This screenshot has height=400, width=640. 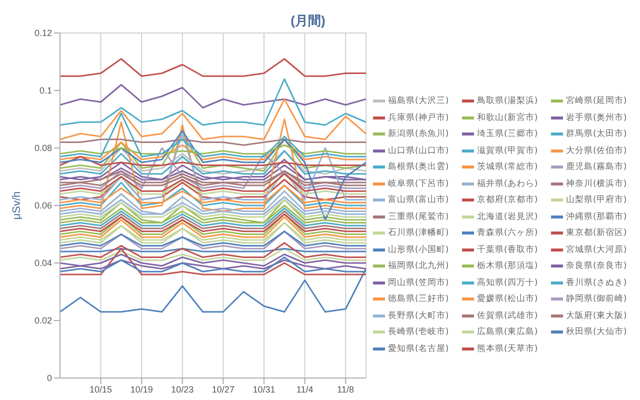 I want to click on x-tick-label: 10/27, so click(x=223, y=389).